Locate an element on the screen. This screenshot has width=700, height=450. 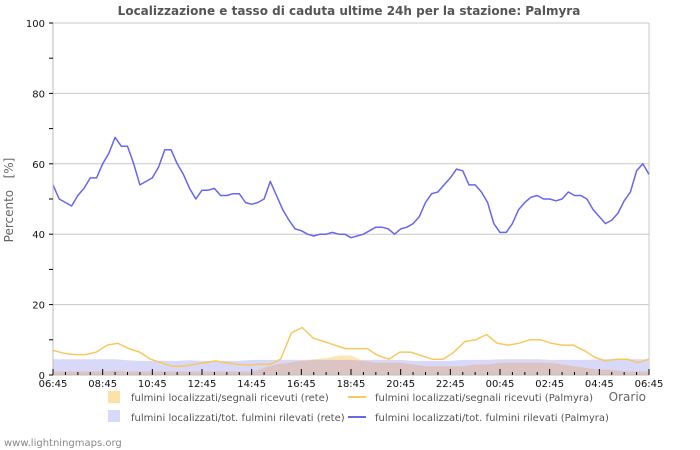
legend-swatch-signals-network is located at coordinates (114, 397).